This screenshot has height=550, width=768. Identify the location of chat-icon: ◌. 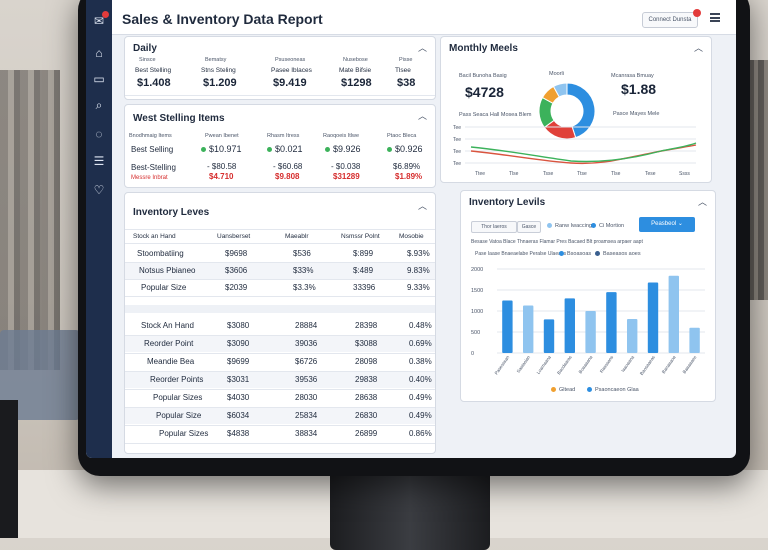
(99, 134).